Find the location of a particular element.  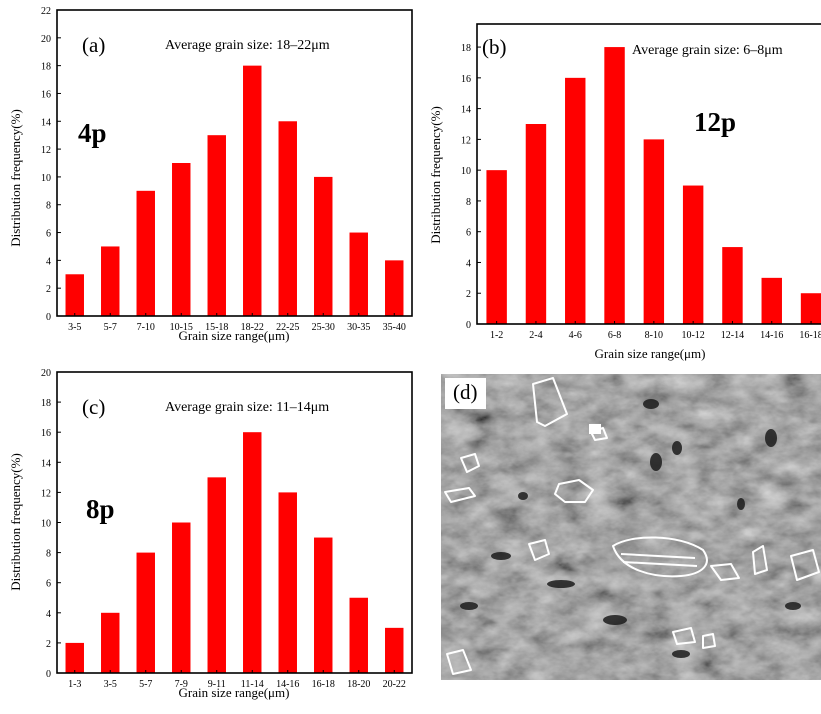

x-tick-label: 7-10 is located at coordinates (146, 327).